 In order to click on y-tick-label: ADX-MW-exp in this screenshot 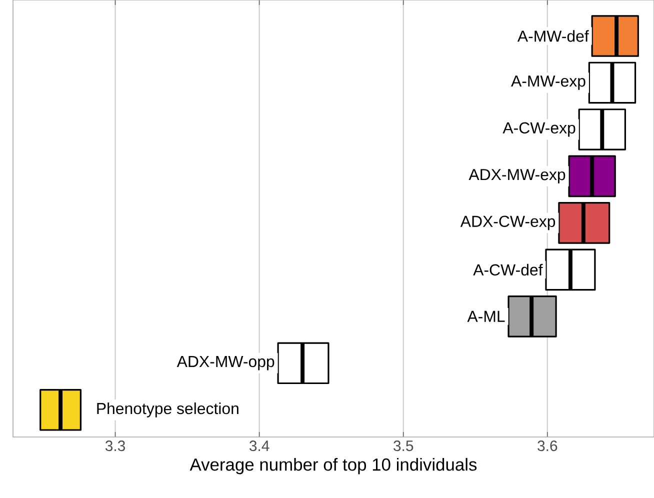, I will do `click(517, 176)`.